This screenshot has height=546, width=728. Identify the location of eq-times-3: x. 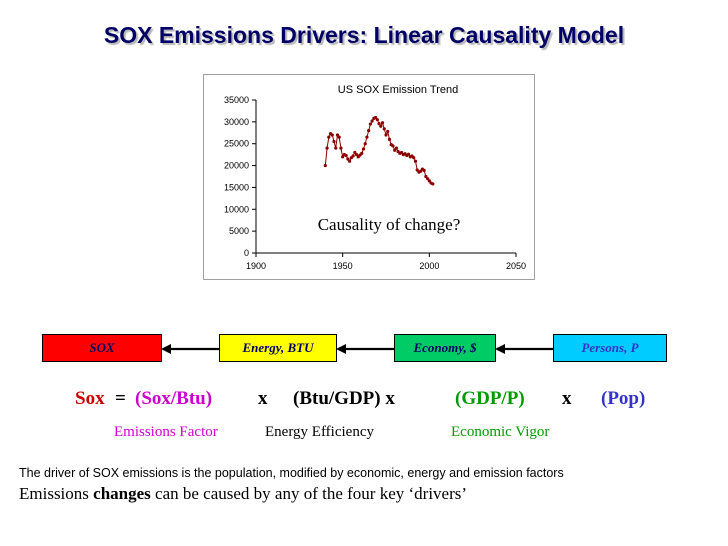
(567, 398).